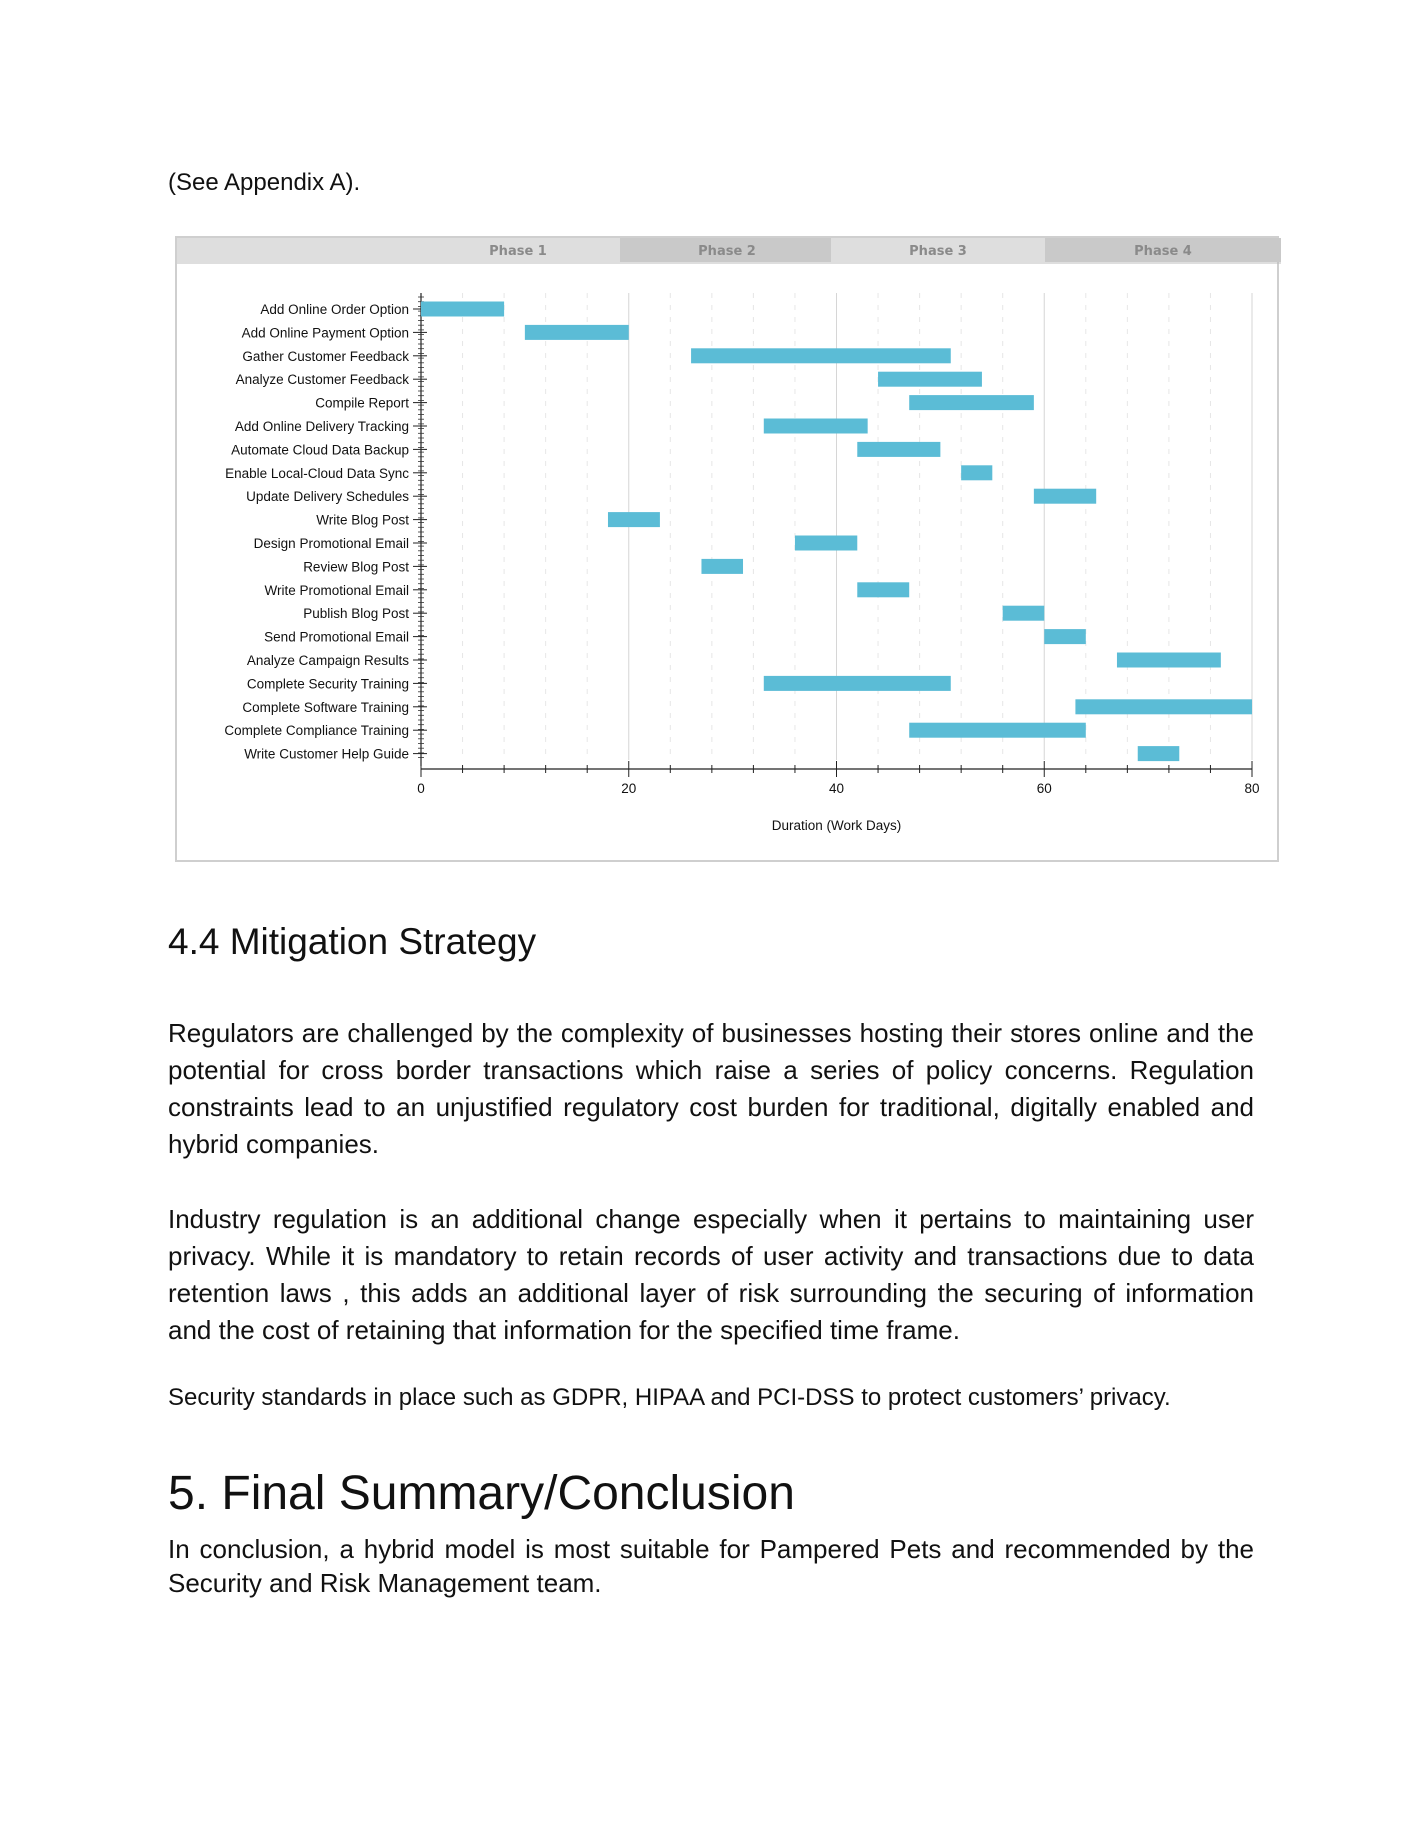 This screenshot has height=1848, width=1428. I want to click on task-label: Add Online Payment Option, so click(325, 332).